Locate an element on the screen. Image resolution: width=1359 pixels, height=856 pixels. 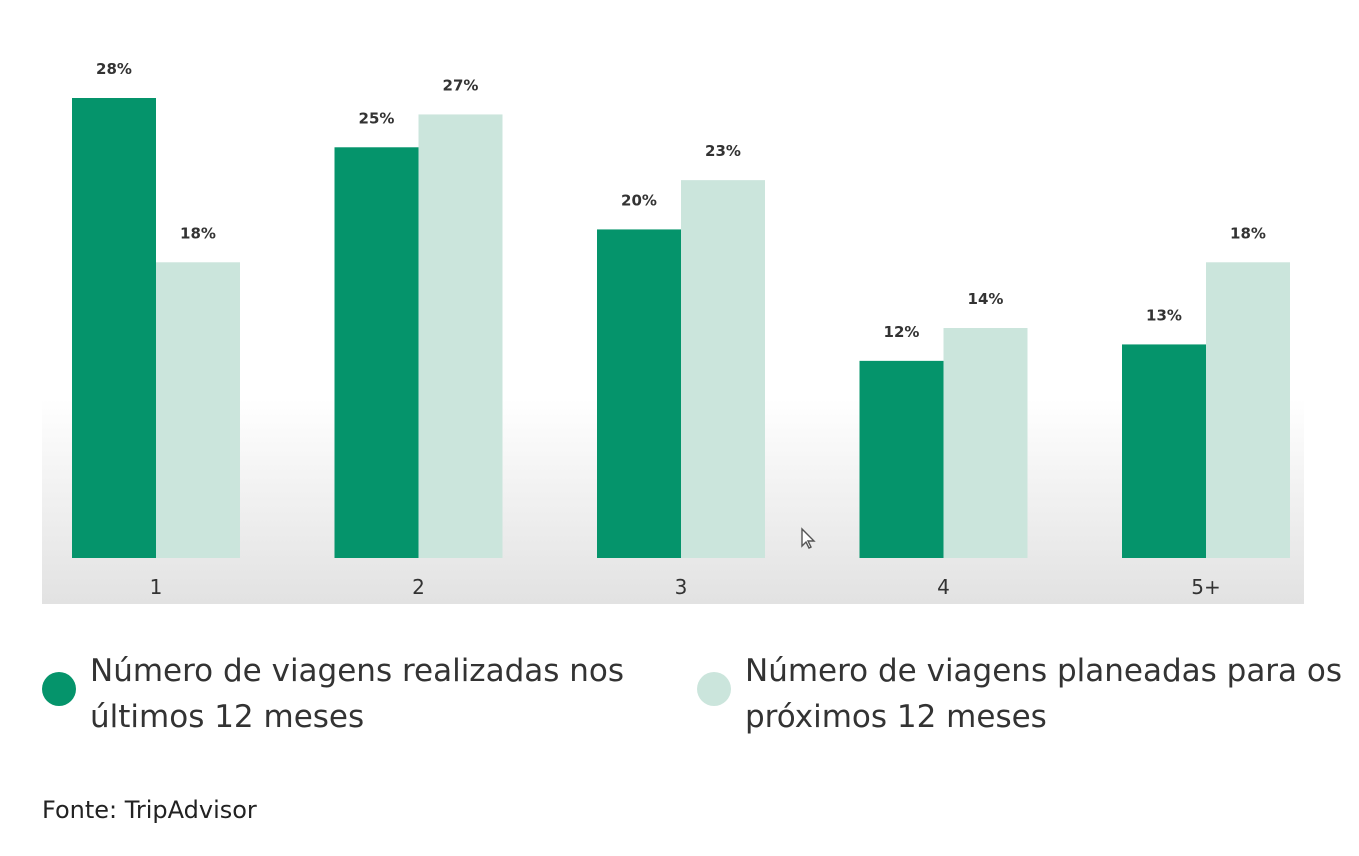
data-label-s1-2: 25% is located at coordinates (377, 118).